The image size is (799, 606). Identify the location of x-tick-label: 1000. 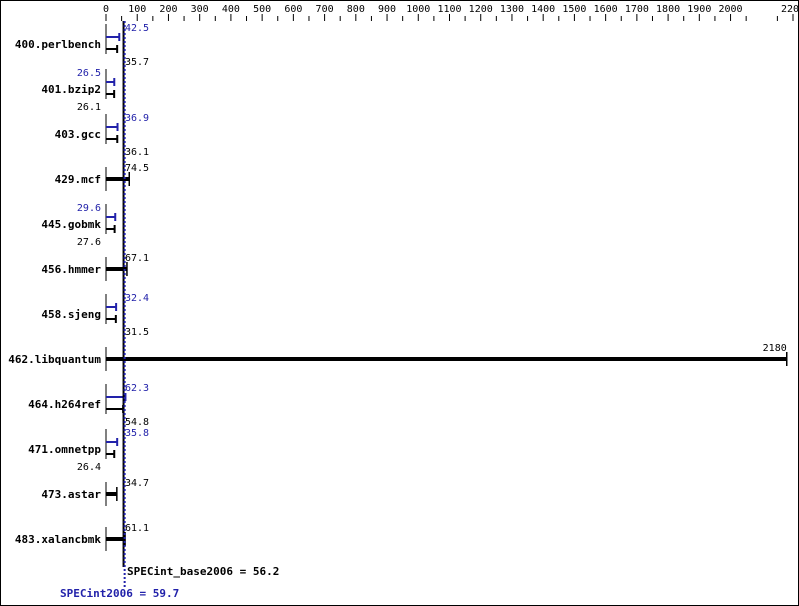
(418, 9).